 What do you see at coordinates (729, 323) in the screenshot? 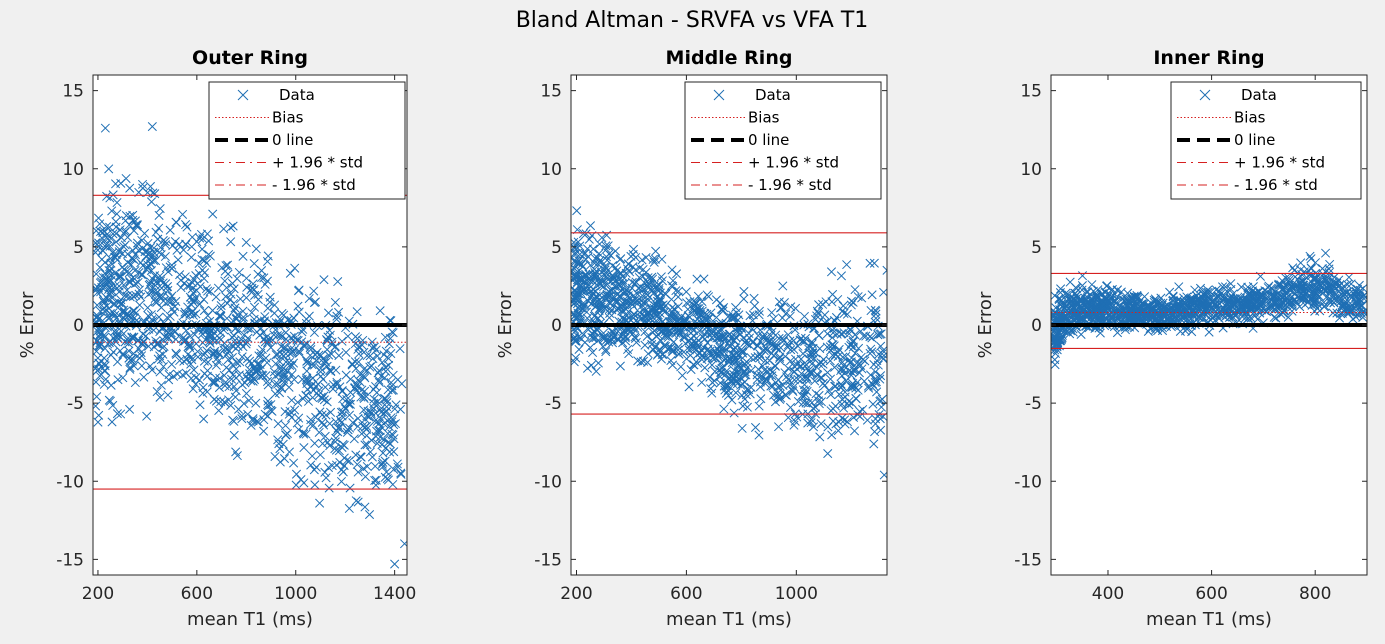
I see `reference-lines` at bounding box center [729, 323].